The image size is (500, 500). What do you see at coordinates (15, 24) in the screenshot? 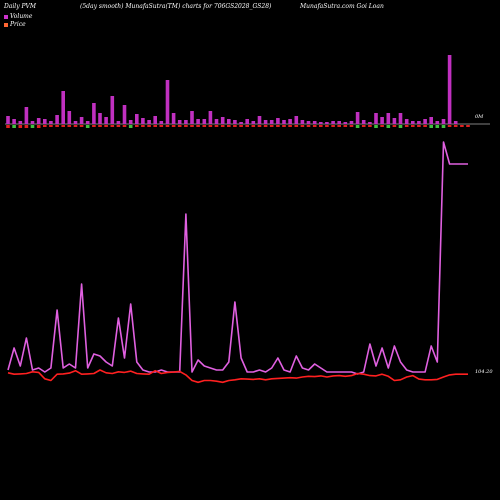
I see `legend-item-price: Price` at bounding box center [15, 24].